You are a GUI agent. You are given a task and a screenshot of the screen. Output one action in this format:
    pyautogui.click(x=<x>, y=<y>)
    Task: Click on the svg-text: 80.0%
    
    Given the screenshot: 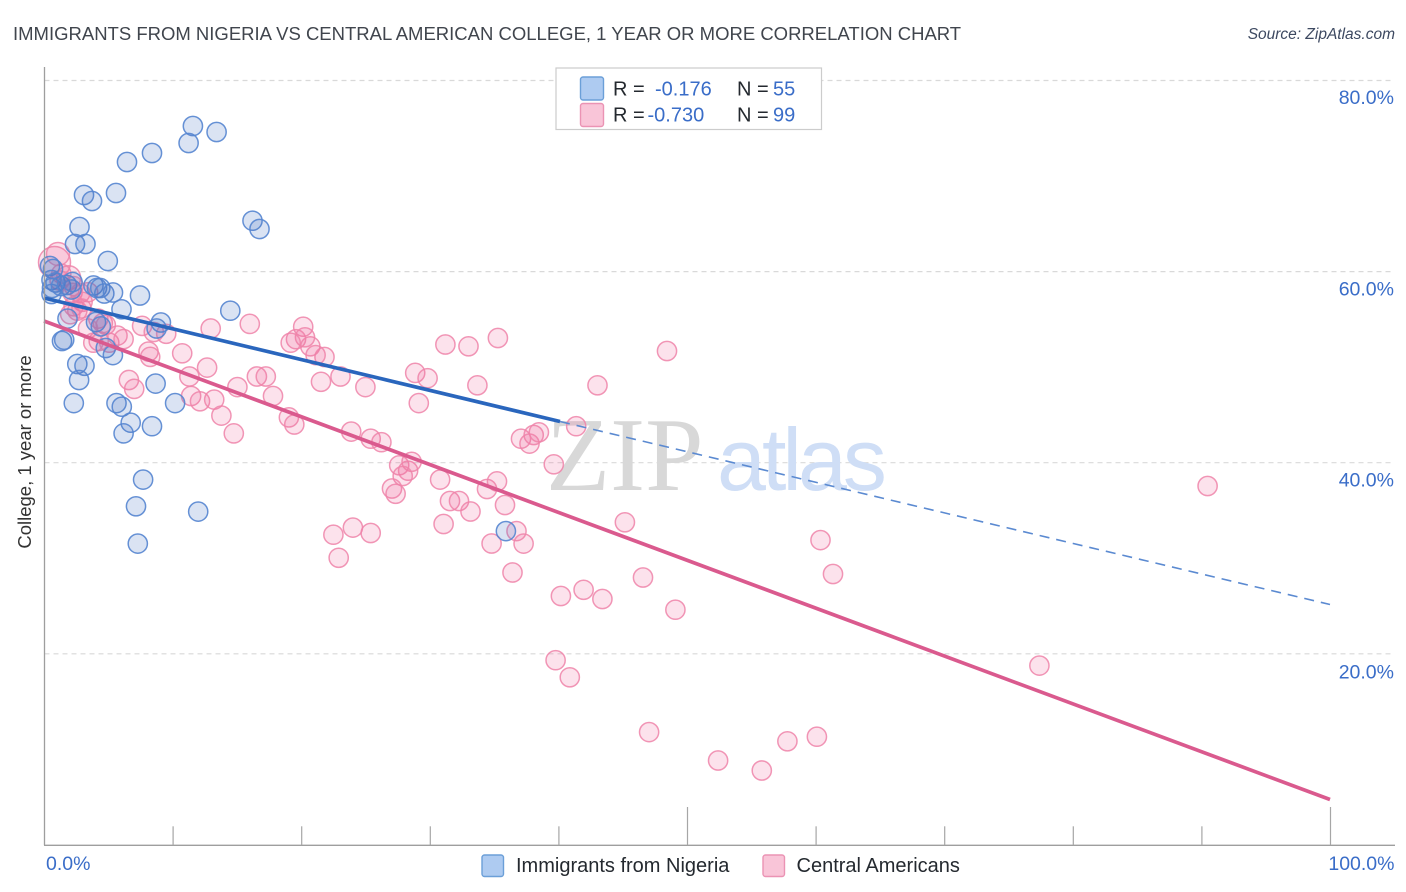 What is the action you would take?
    pyautogui.click(x=1366, y=98)
    